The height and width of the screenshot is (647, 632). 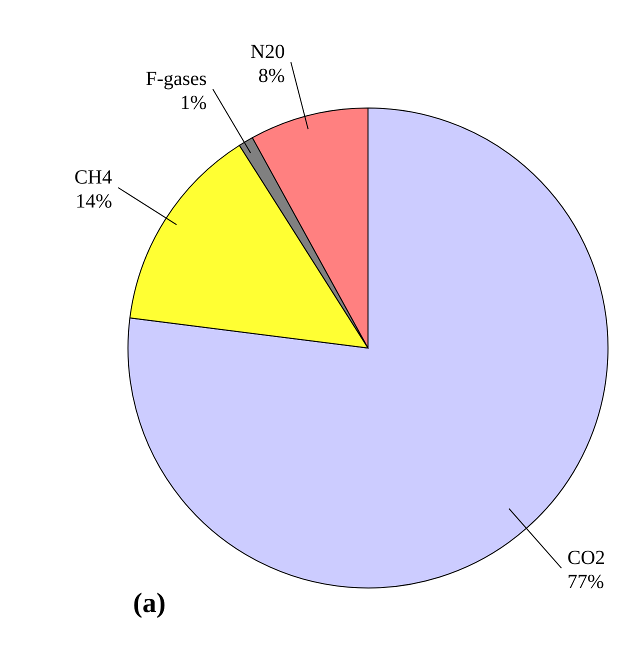 What do you see at coordinates (267, 52) in the screenshot?
I see `slice-label: N20` at bounding box center [267, 52].